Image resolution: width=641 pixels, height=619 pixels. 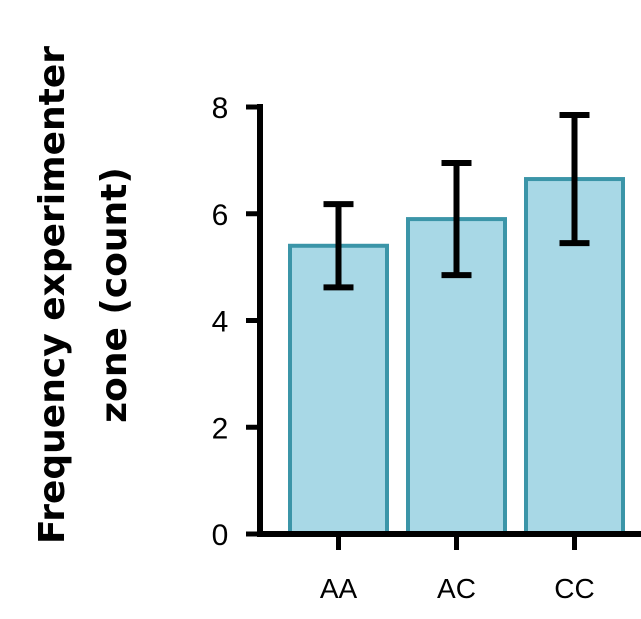 I want to click on y-axis-title-line-2: zone (count), so click(x=114, y=295).